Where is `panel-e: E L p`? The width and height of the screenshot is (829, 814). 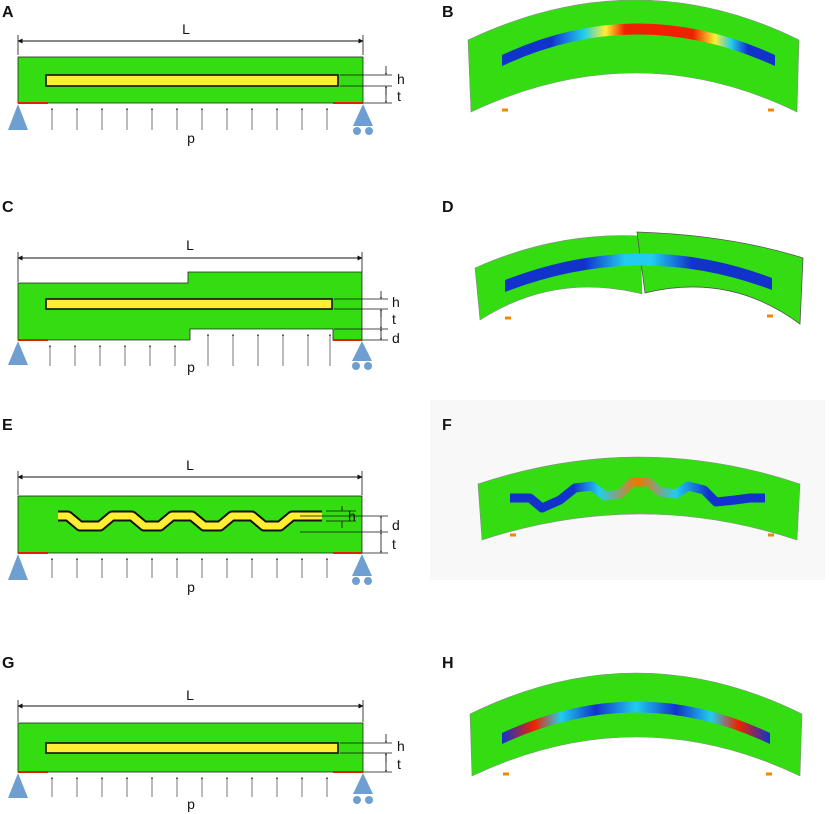
panel-e: E L p is located at coordinates (201, 506).